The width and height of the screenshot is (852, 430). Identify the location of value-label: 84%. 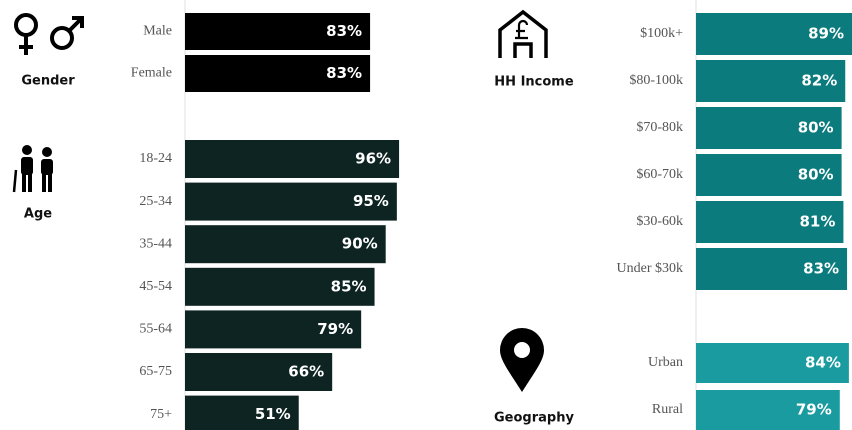
(823, 363).